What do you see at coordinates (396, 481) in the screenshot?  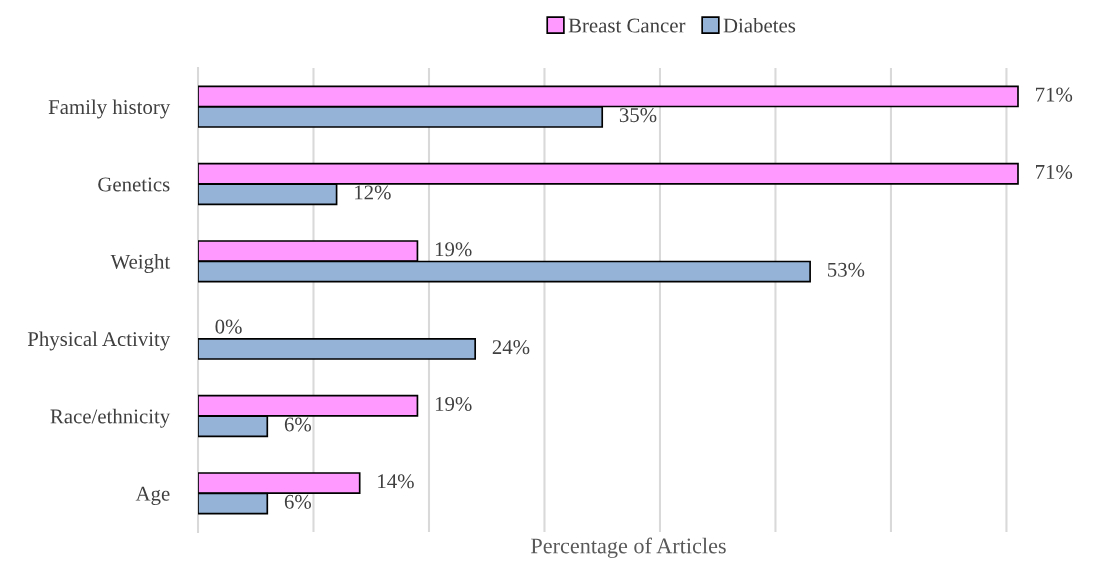 I see `data-label: 14%` at bounding box center [396, 481].